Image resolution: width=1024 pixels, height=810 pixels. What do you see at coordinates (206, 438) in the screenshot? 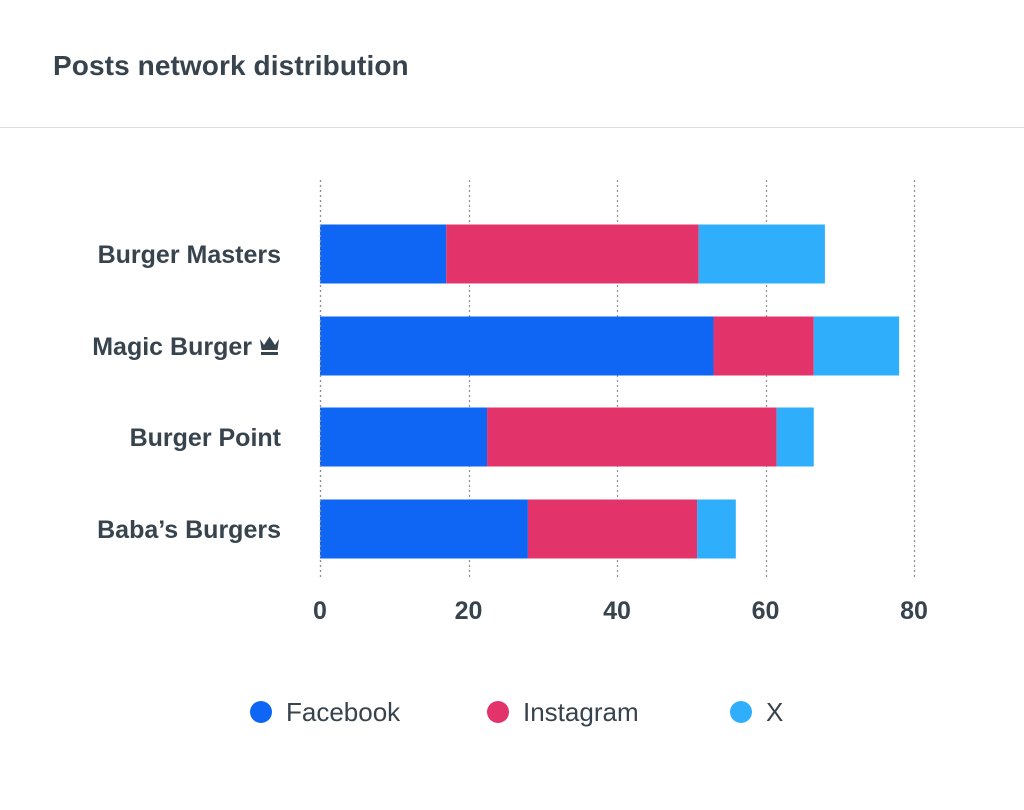
I see `y-category-label: Burger Point` at bounding box center [206, 438].